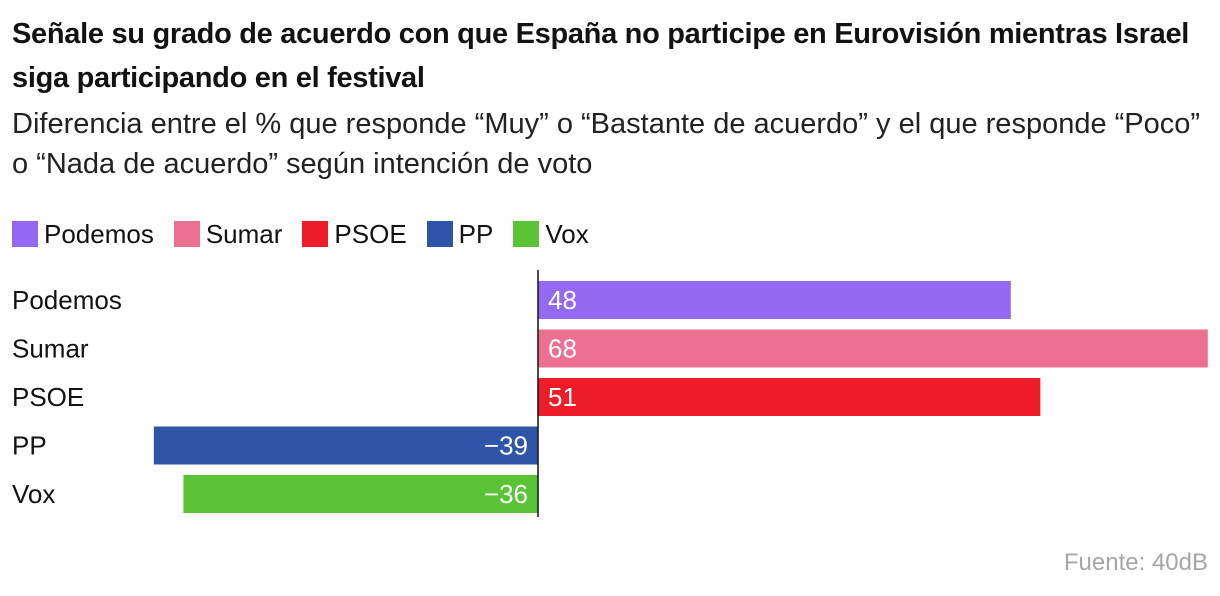  Describe the element at coordinates (567, 233) in the screenshot. I see `legend-label-vox: Vox` at that location.